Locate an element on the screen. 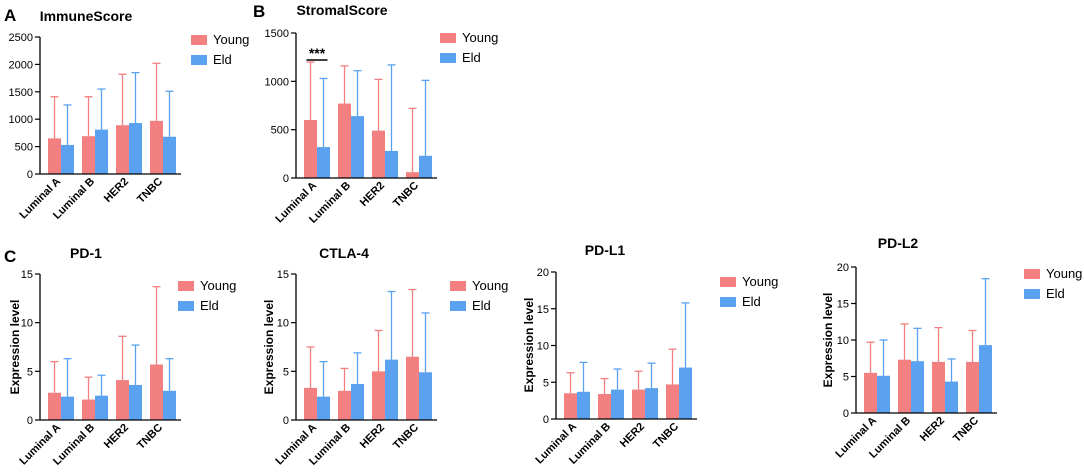 This screenshot has height=474, width=1084. y-tick-label: 2500 is located at coordinates (21, 38).